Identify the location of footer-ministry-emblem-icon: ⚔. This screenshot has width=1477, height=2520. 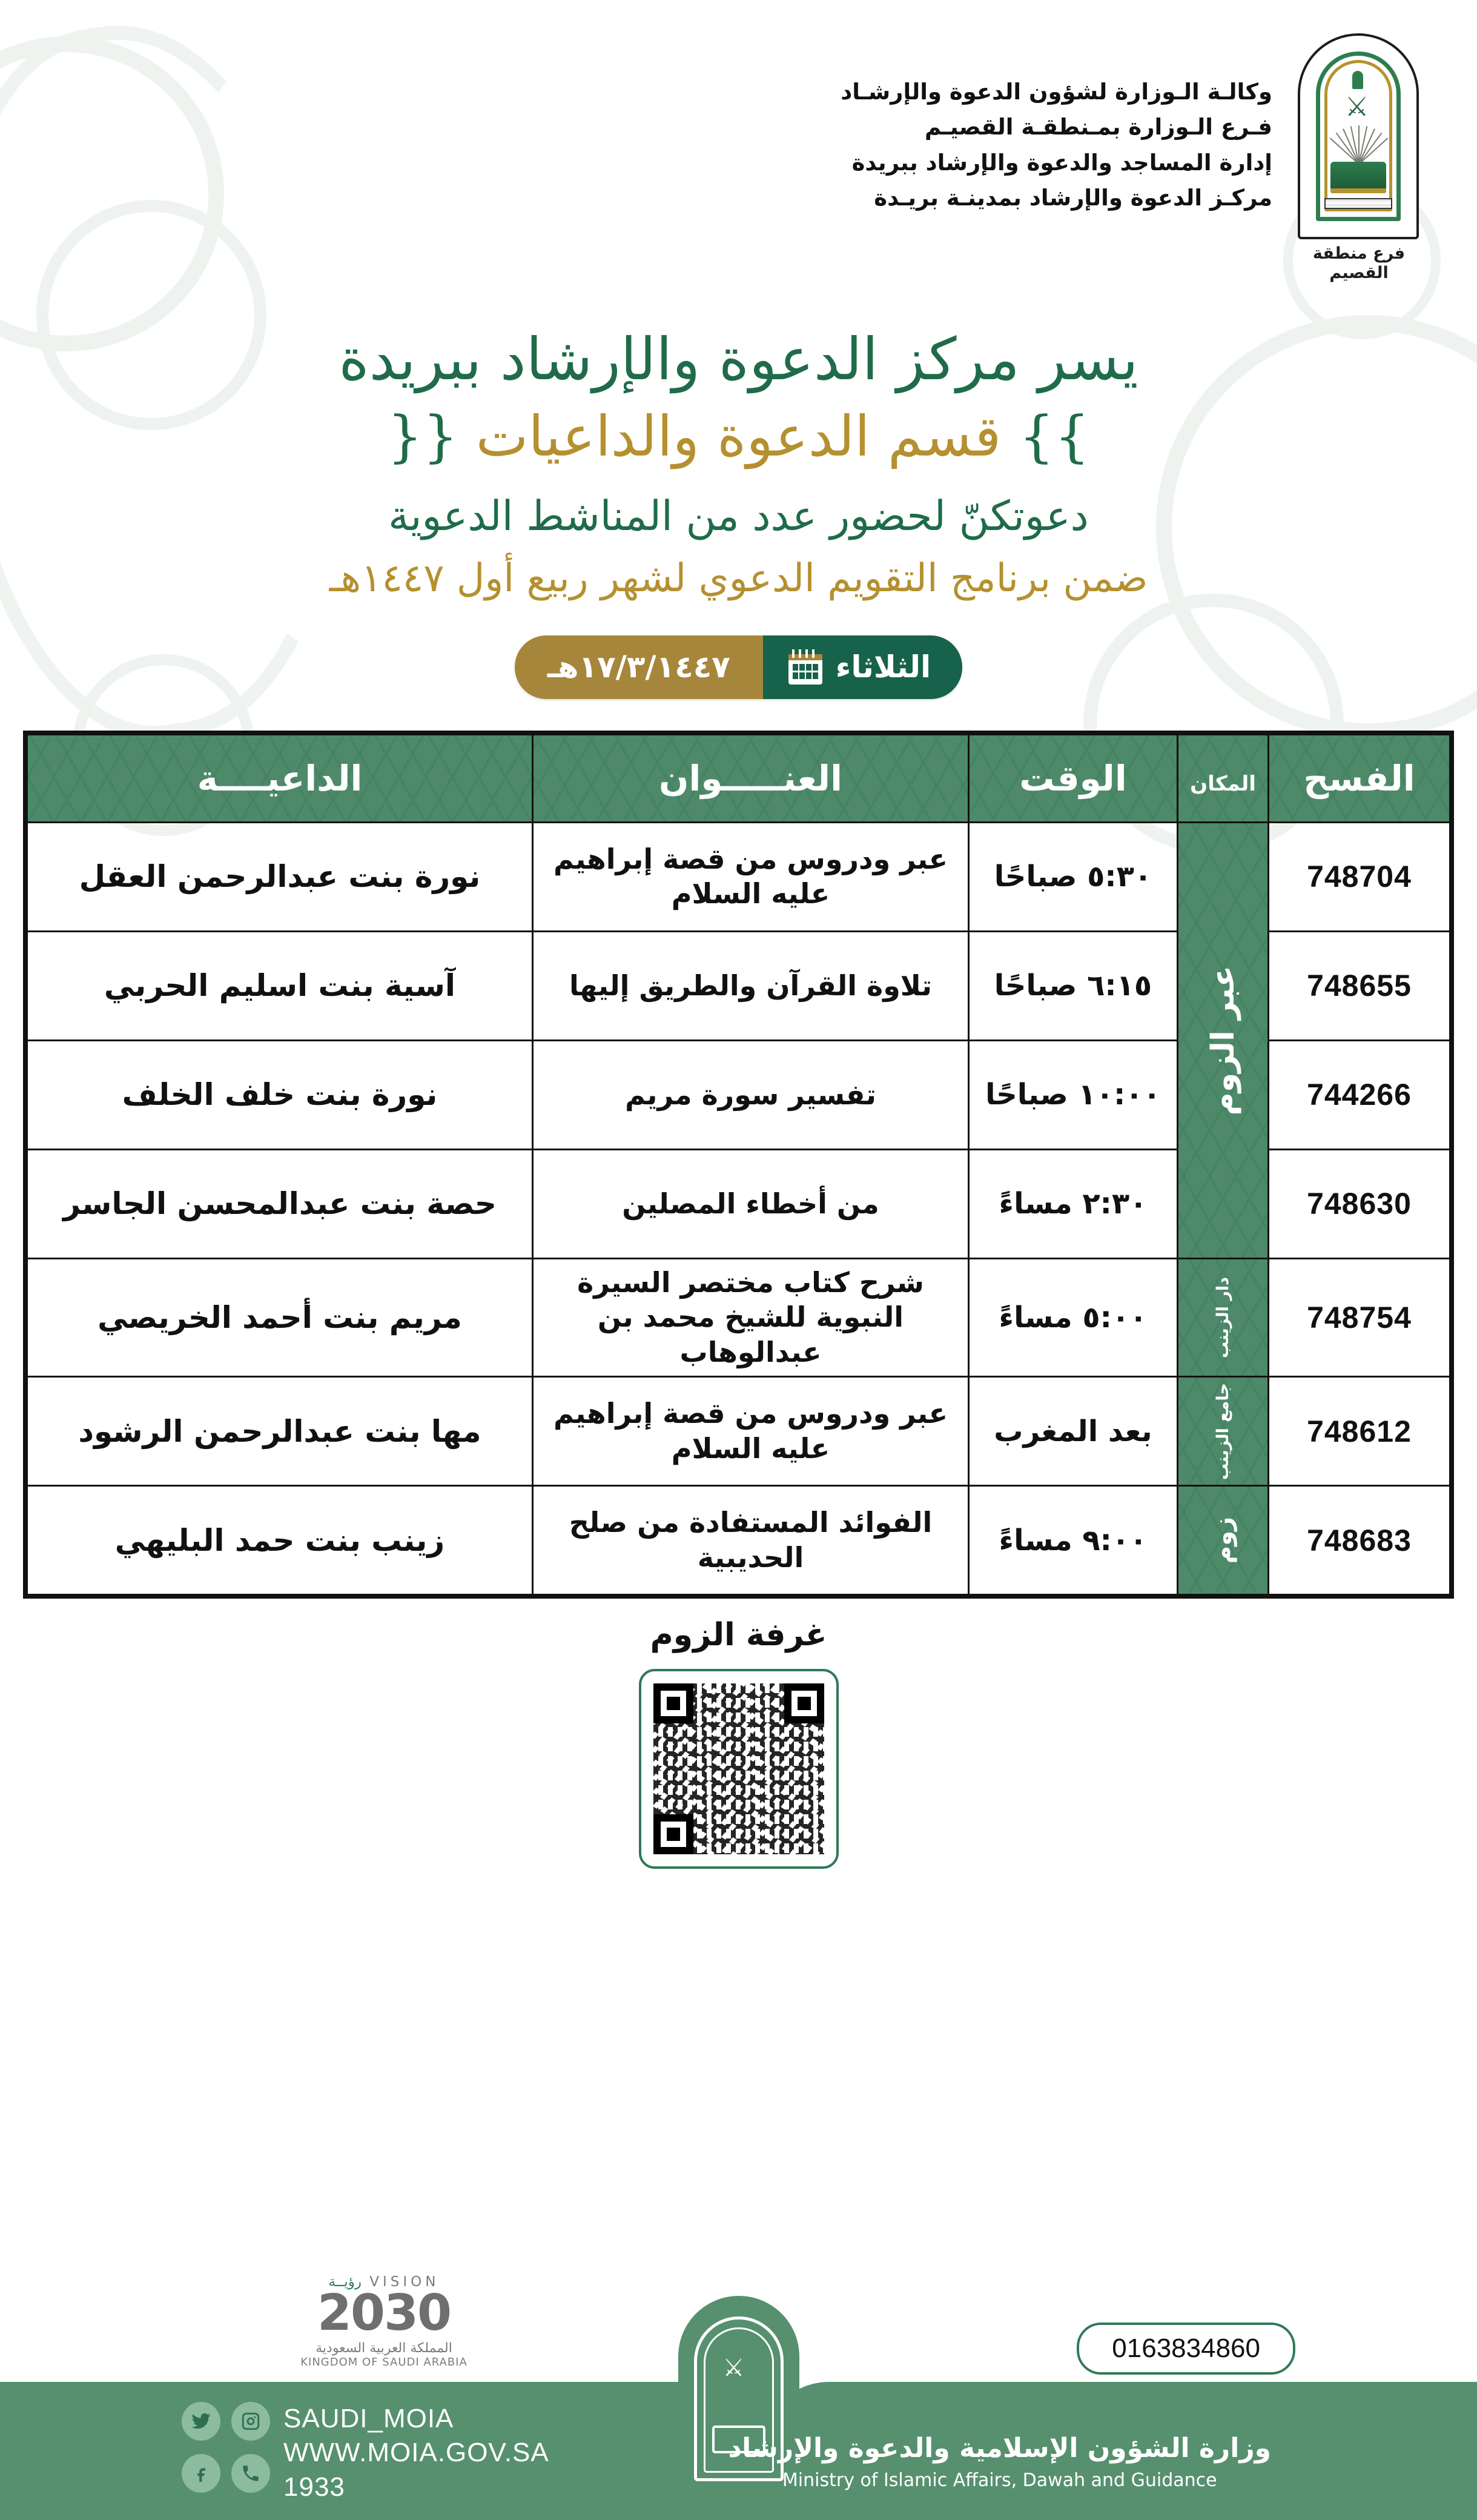
(739, 2399).